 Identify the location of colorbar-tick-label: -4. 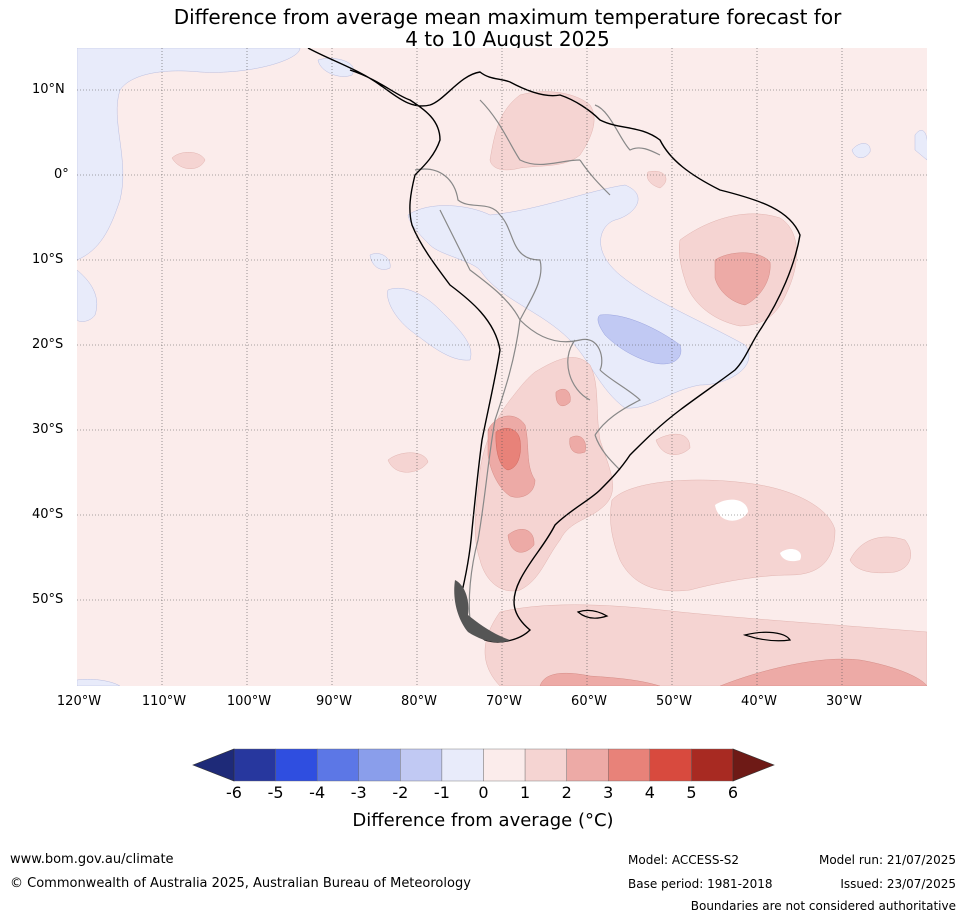
(317, 792).